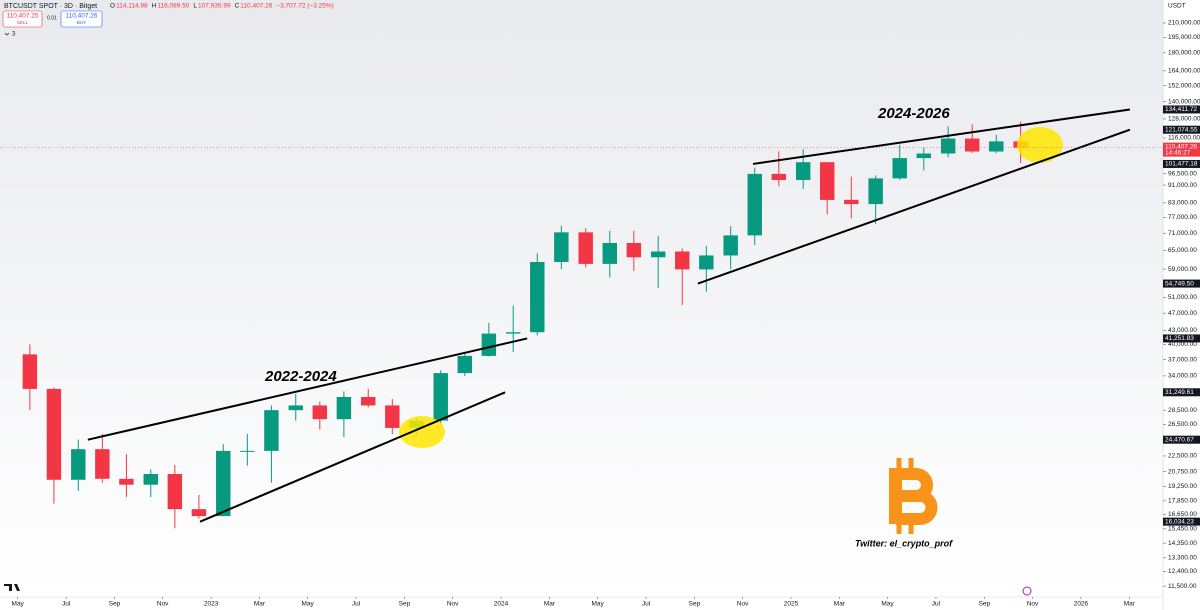  Describe the element at coordinates (1182, 471) in the screenshot. I see `y-tick-label: 20,750.00` at that location.